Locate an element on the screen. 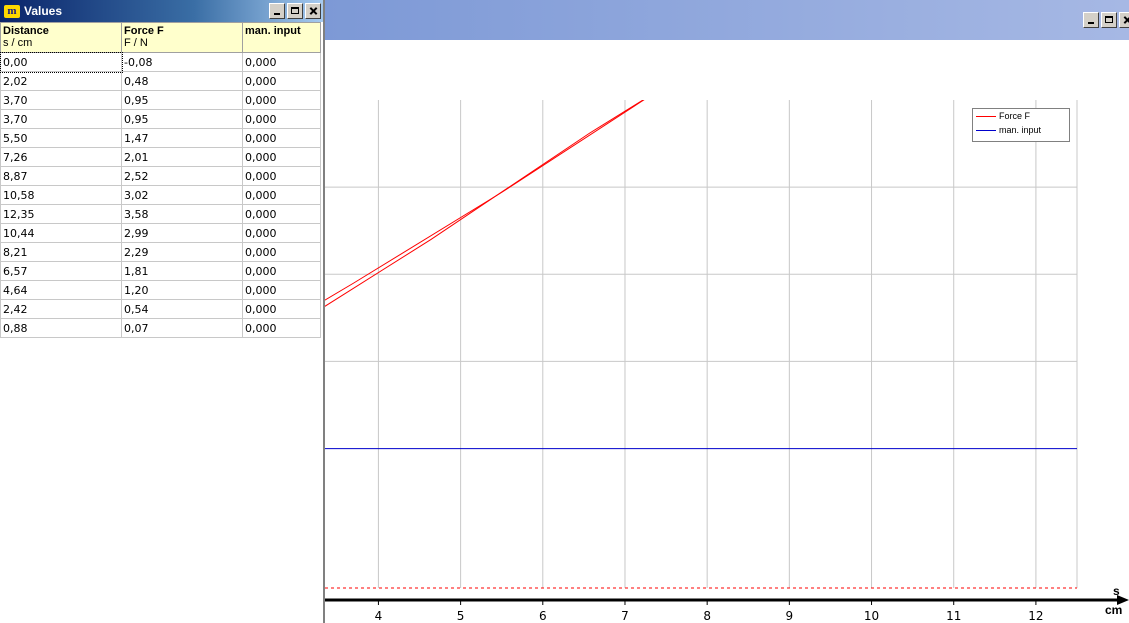 The width and height of the screenshot is (1129, 623). table-cell: 2,42 is located at coordinates (61, 309).